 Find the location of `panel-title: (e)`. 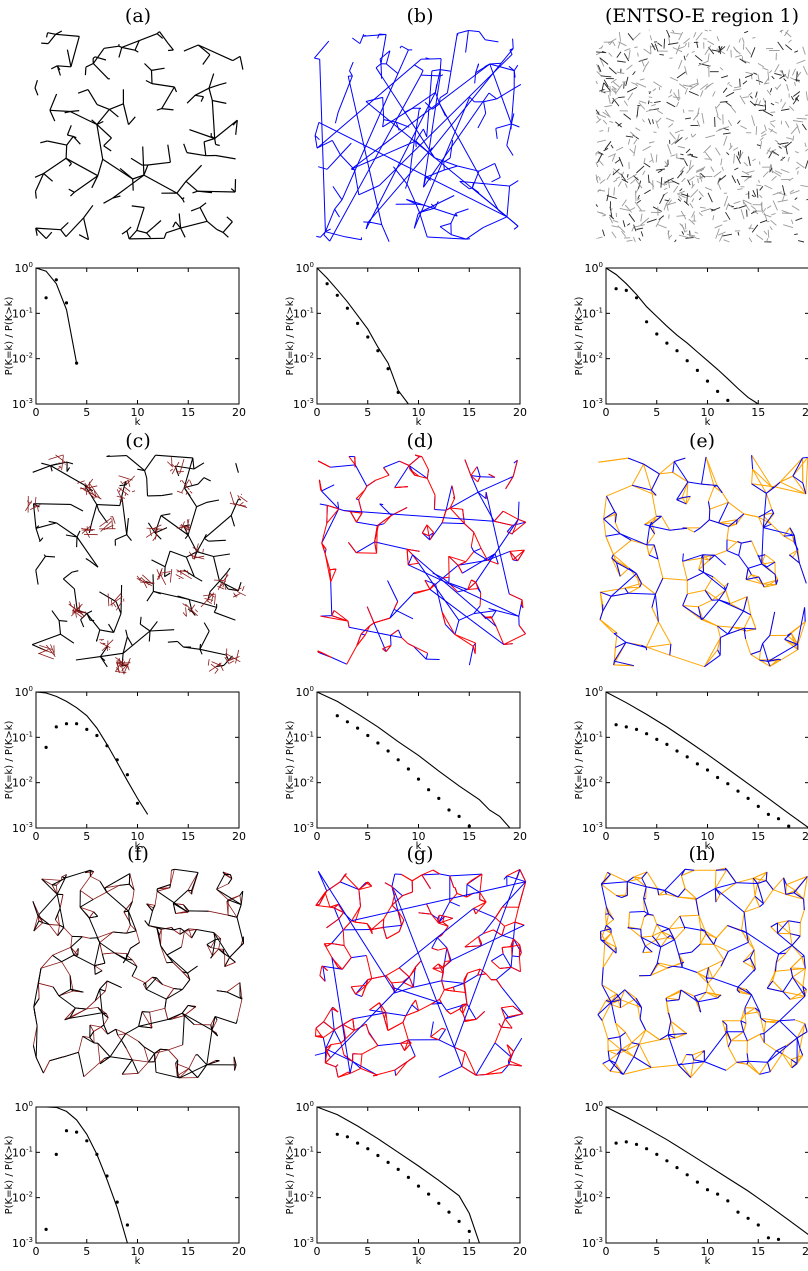

panel-title: (e) is located at coordinates (702, 441).